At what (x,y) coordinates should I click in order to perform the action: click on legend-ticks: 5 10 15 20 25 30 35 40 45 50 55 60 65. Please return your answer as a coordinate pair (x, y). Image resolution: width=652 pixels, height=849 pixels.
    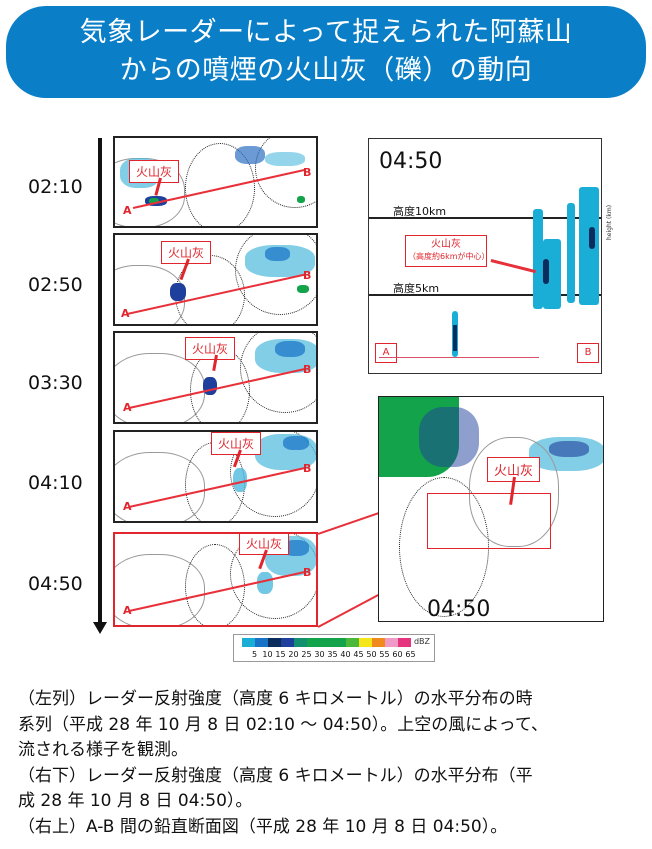
    Looking at the image, I should click on (333, 654).